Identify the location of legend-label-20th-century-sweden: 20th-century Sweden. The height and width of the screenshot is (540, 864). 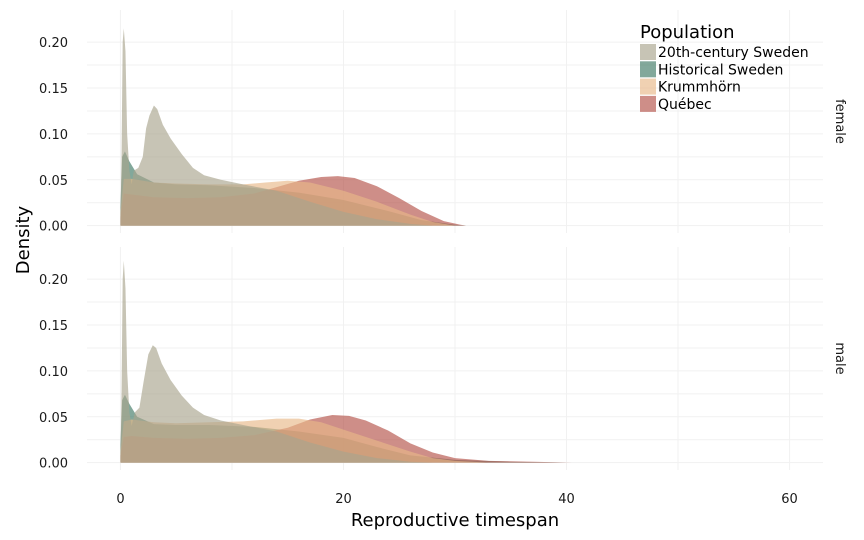
(733, 53).